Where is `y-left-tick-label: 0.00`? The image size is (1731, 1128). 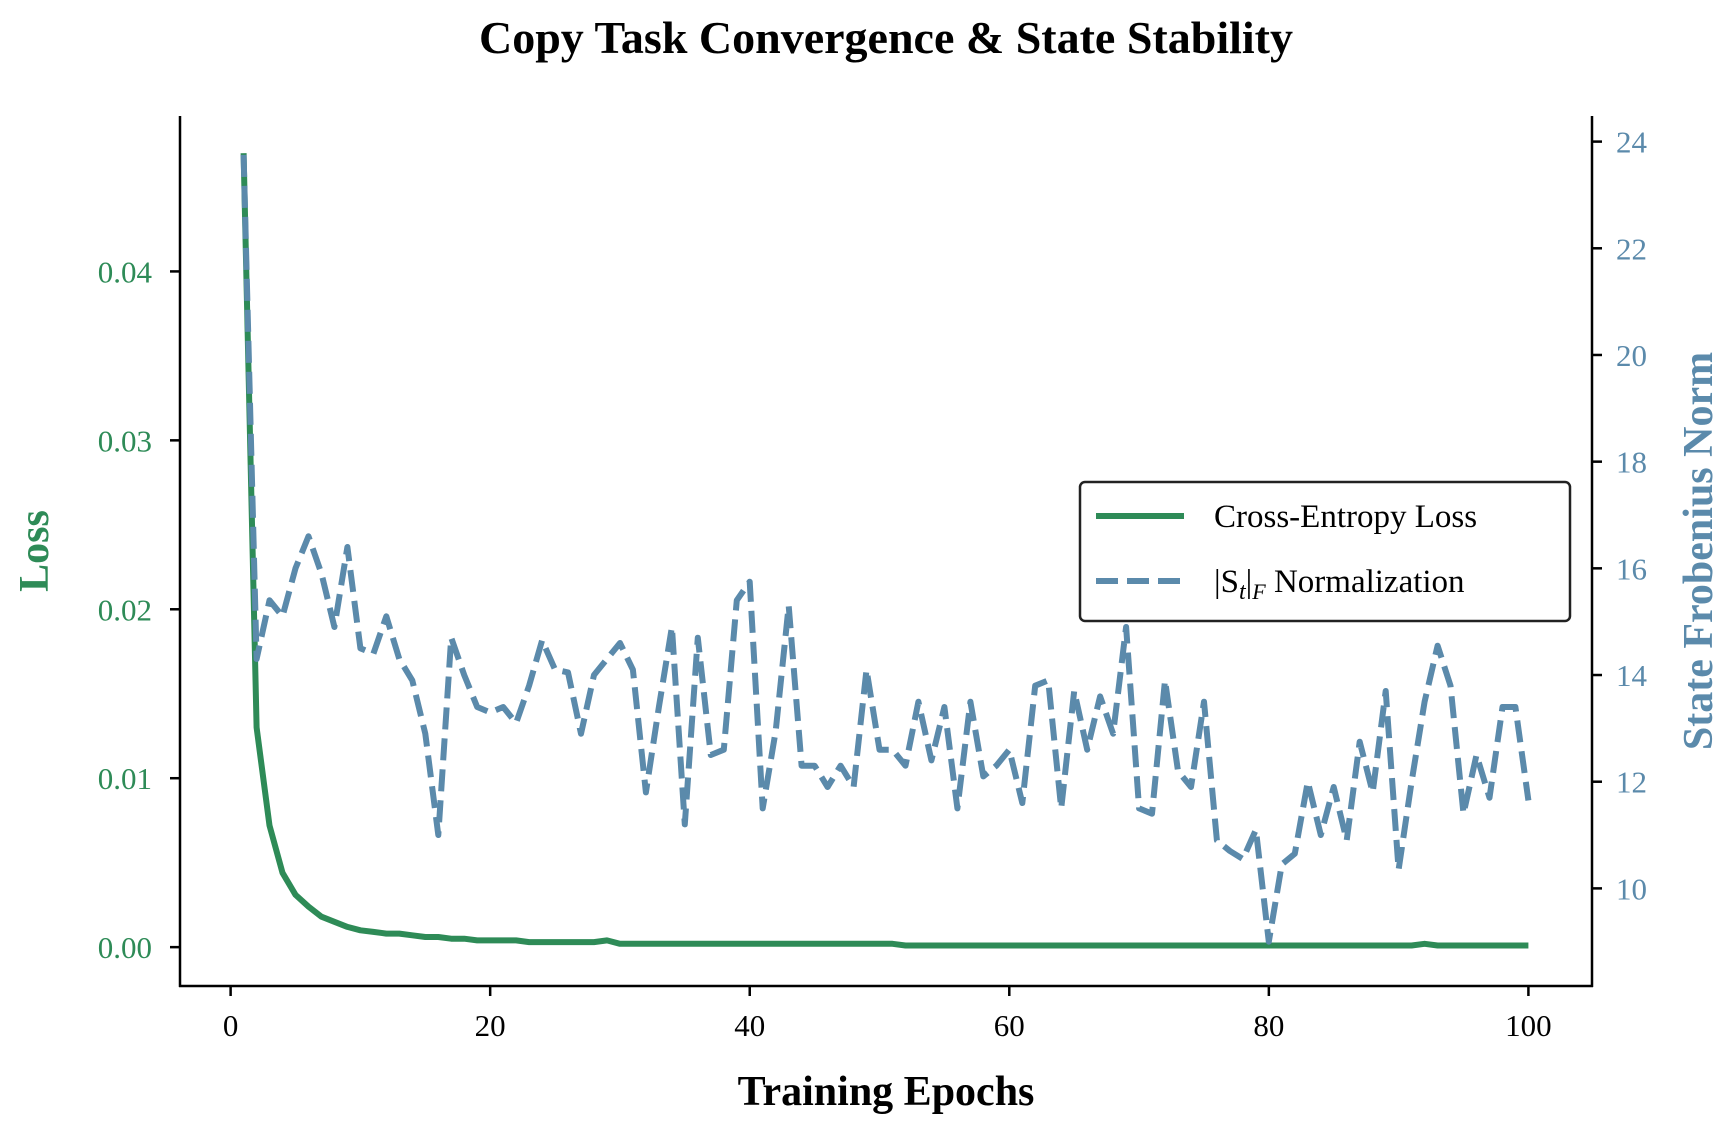
y-left-tick-label: 0.00 is located at coordinates (125, 947).